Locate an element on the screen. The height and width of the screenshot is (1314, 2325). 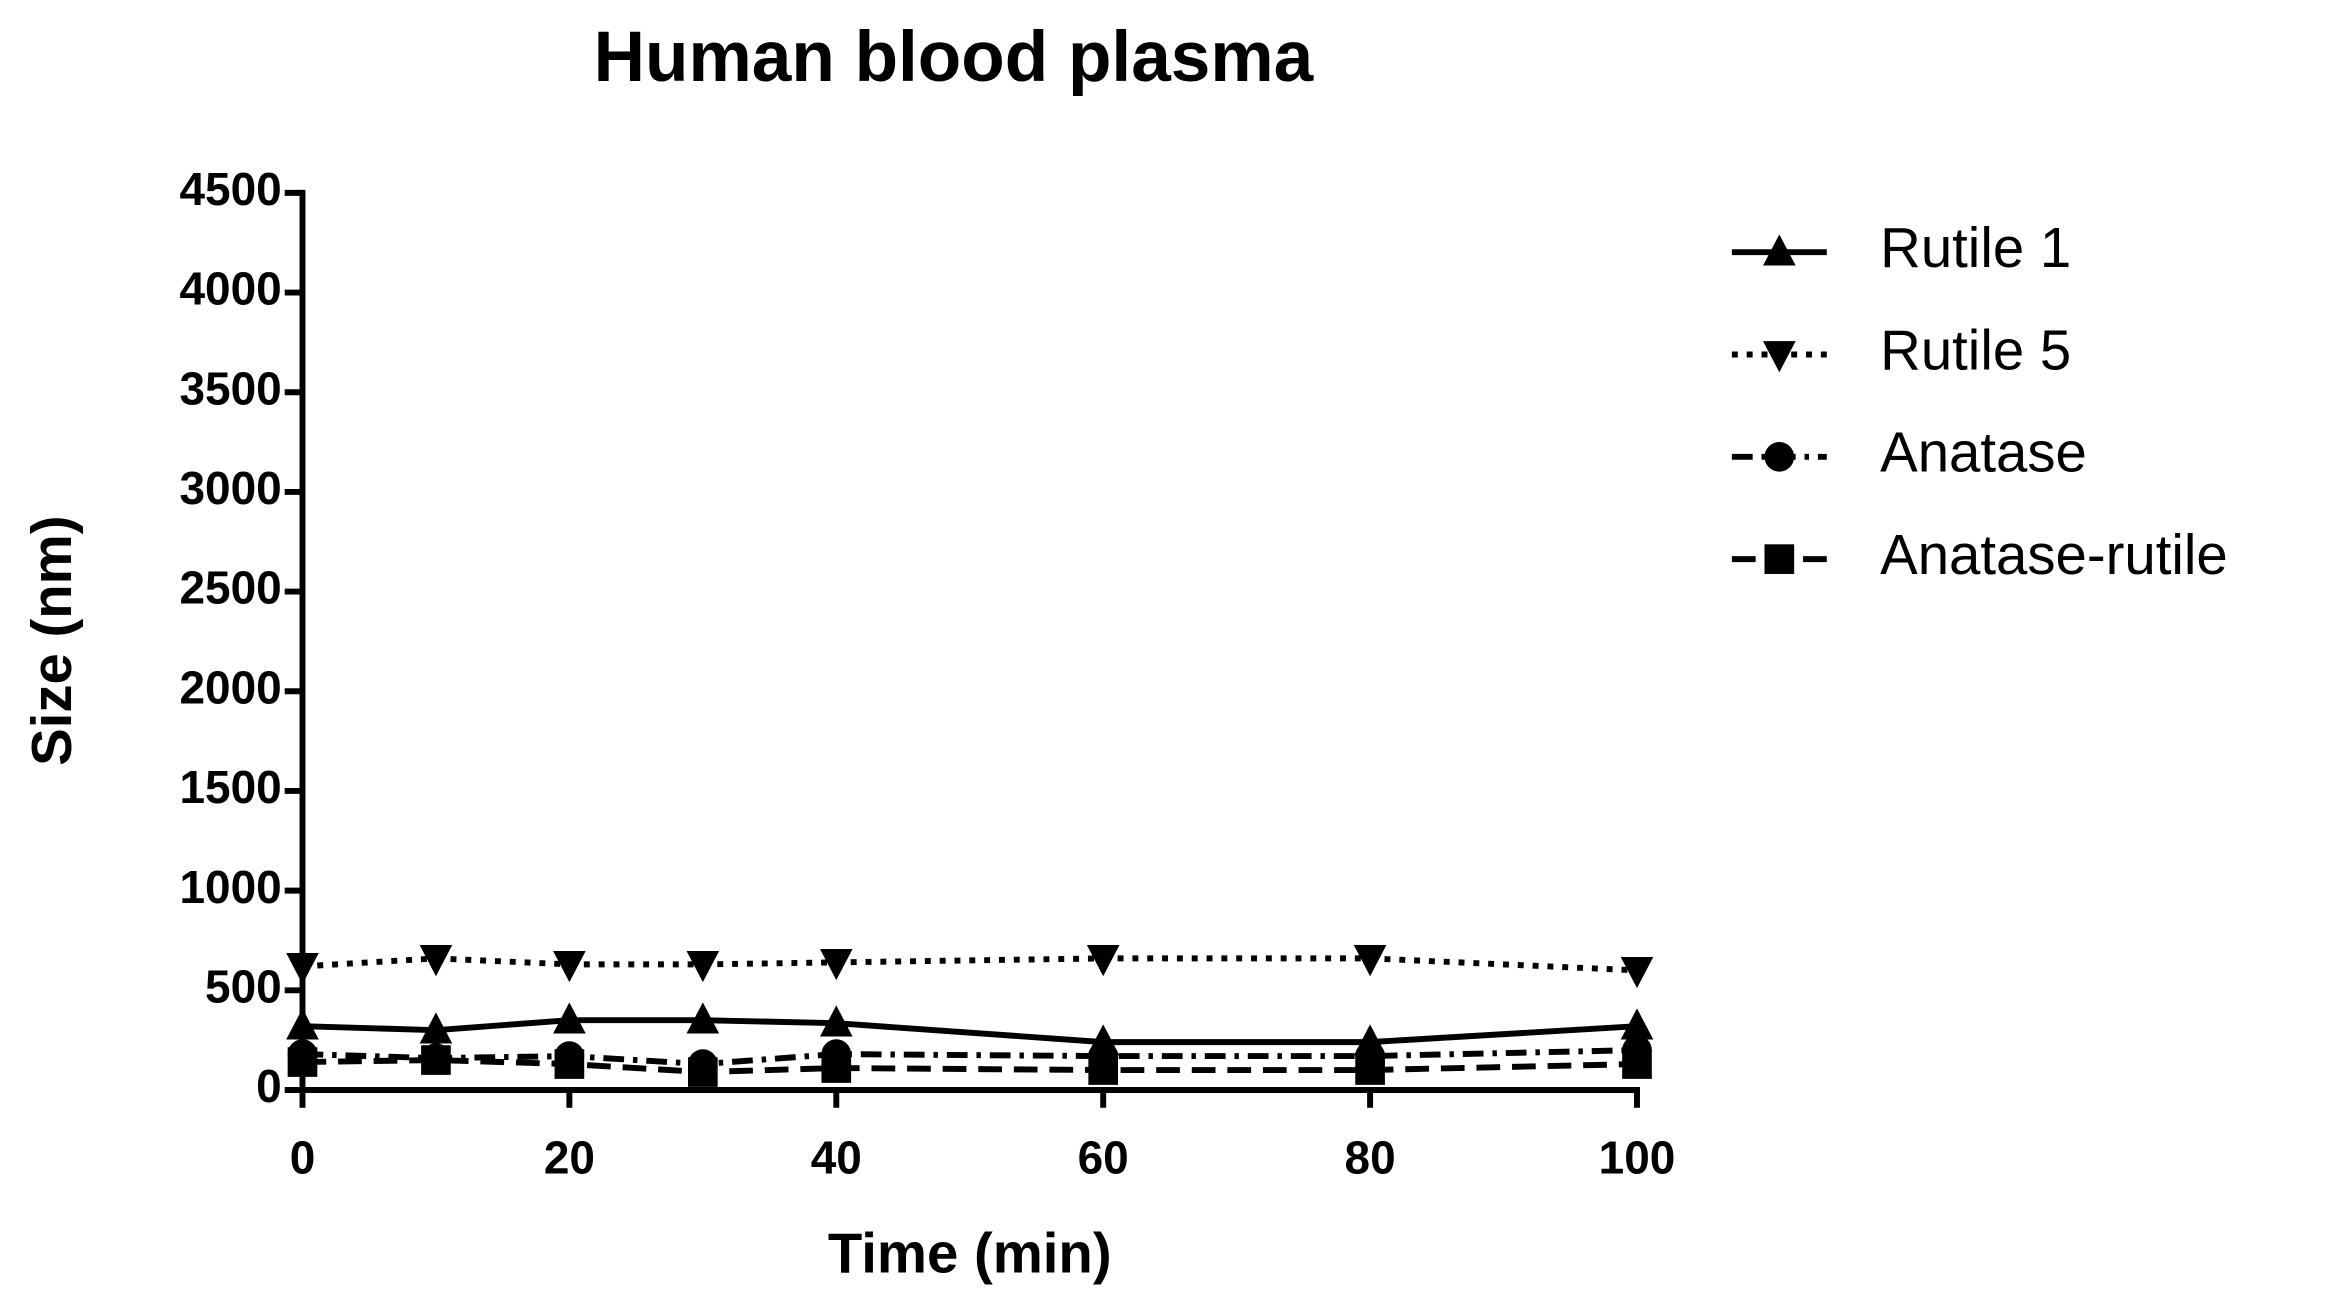
y-tick-label: 2000 is located at coordinates (230, 687).